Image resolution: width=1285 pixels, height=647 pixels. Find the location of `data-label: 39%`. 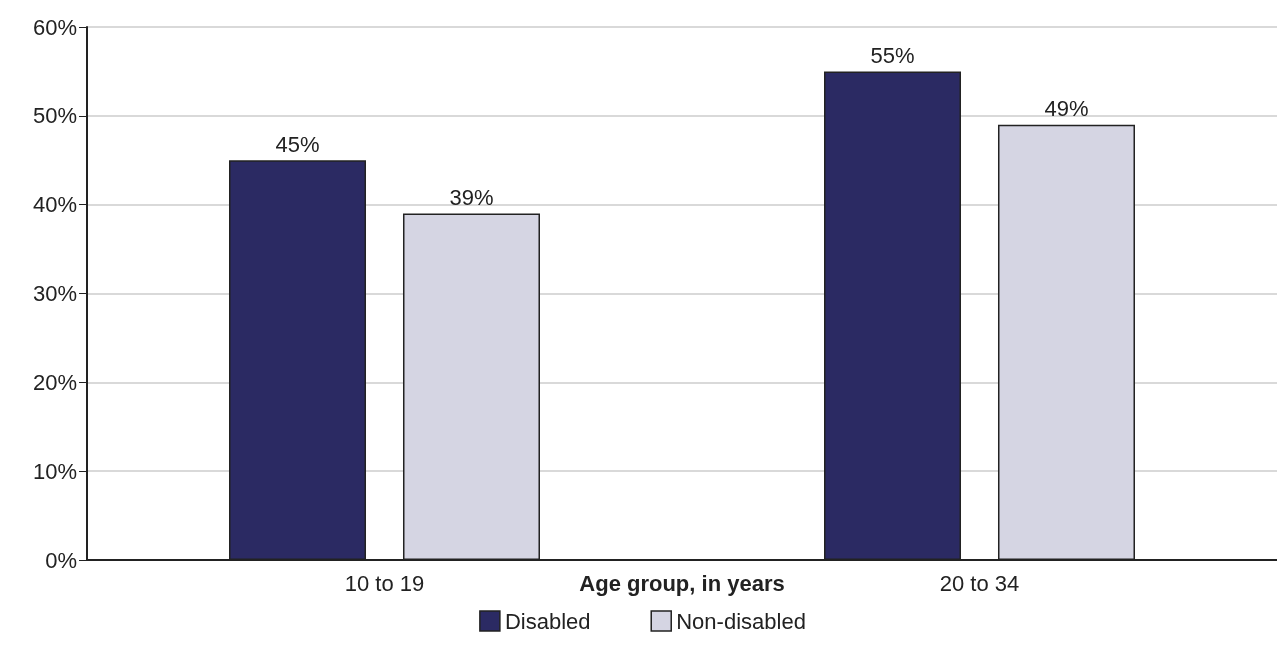

data-label: 39% is located at coordinates (471, 198).